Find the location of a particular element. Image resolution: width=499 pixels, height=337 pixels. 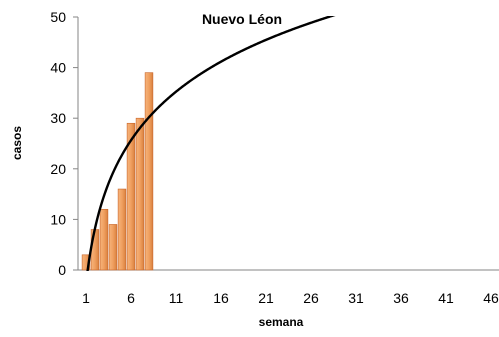

x-tick-label: 6 is located at coordinates (131, 298).